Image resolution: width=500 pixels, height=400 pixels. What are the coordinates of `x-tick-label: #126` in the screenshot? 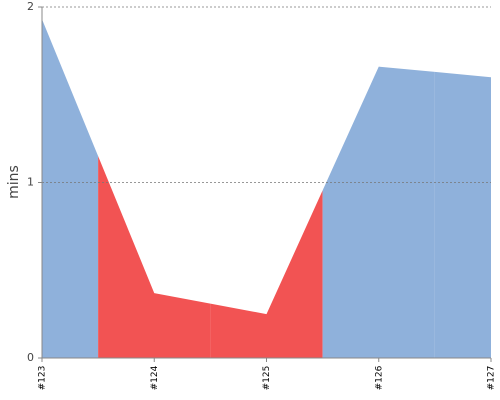 It's located at (379, 377).